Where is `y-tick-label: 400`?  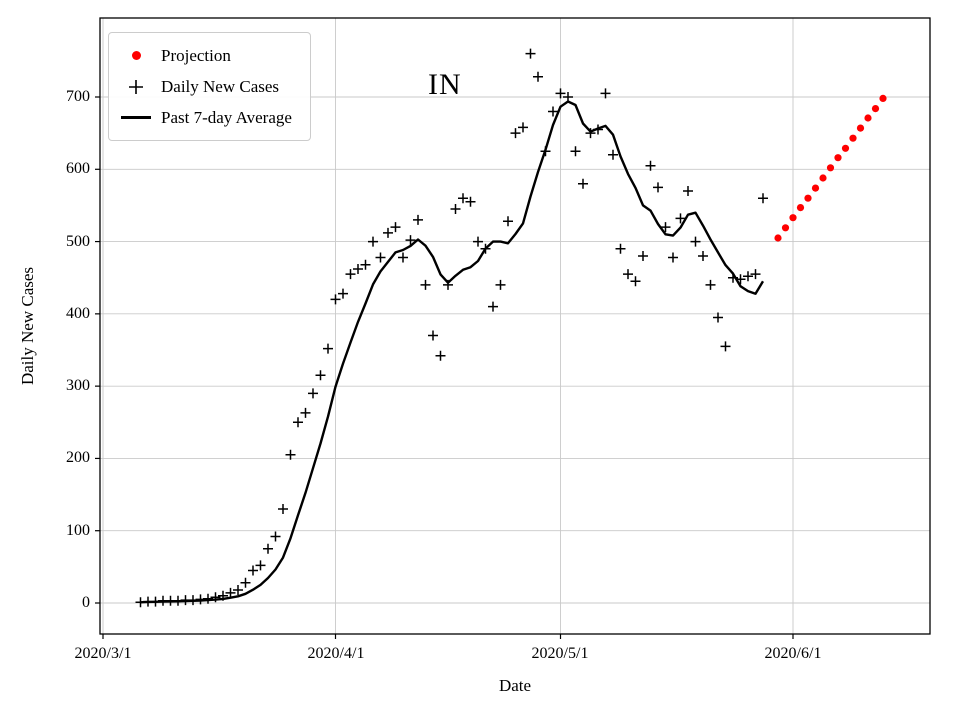
y-tick-label: 400 is located at coordinates (78, 313).